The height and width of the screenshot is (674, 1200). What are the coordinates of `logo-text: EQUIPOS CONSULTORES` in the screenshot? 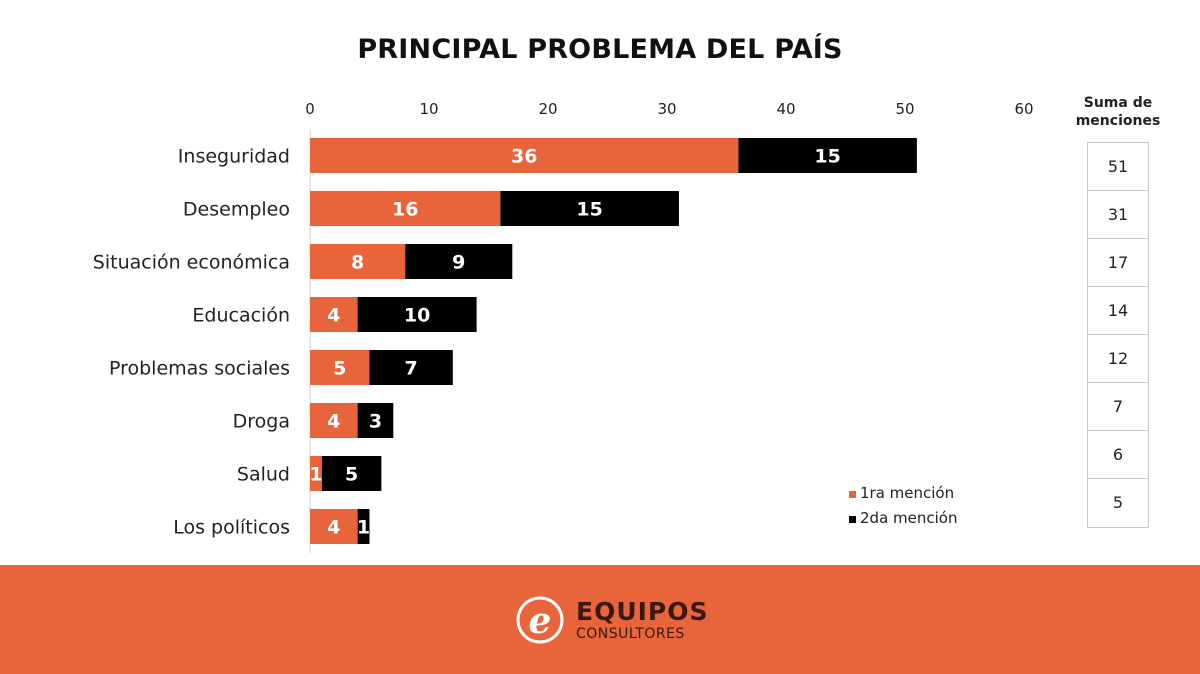 It's located at (642, 621).